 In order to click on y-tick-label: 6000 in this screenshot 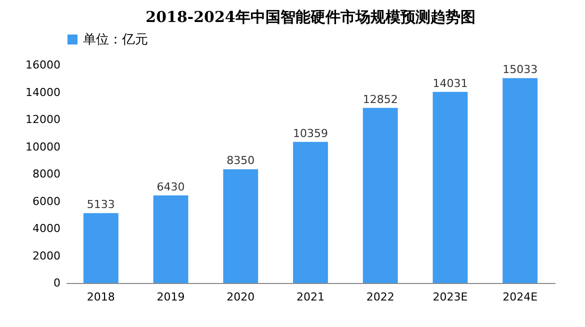, I will do `click(46, 201)`.